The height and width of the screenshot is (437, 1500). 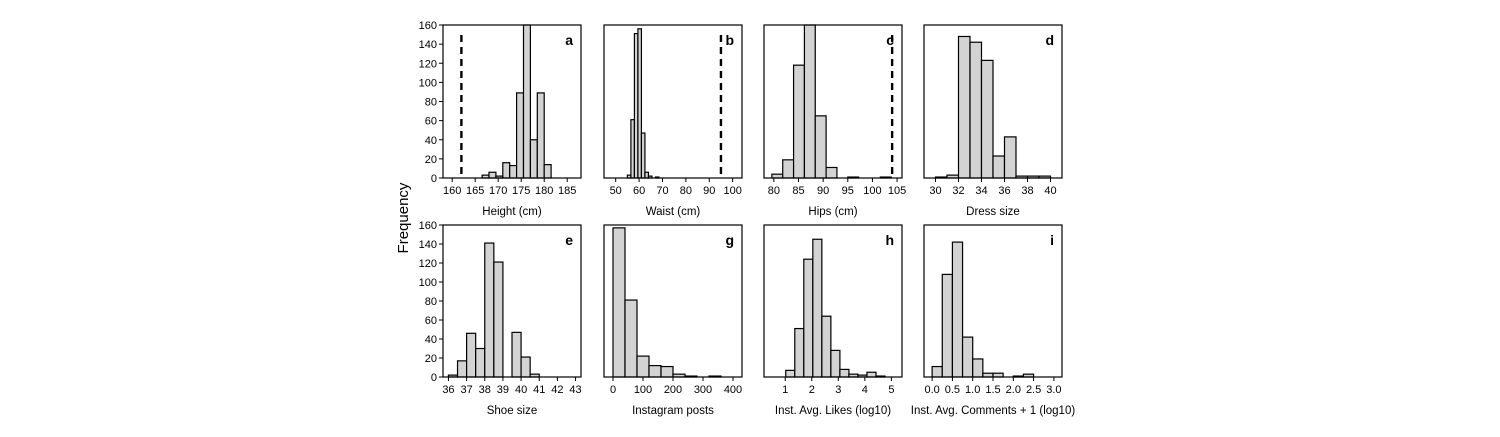 What do you see at coordinates (544, 191) in the screenshot?
I see `x-tick-label-a: 180` at bounding box center [544, 191].